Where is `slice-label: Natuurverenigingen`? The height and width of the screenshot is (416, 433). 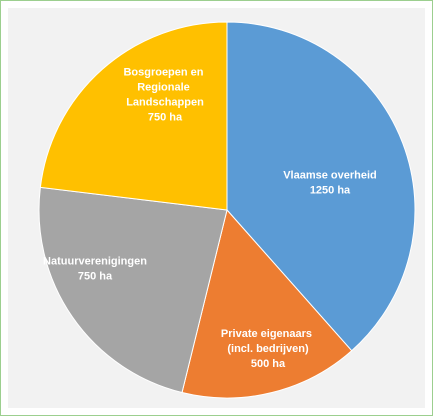 slice-label: Natuurverenigingen is located at coordinates (95, 262).